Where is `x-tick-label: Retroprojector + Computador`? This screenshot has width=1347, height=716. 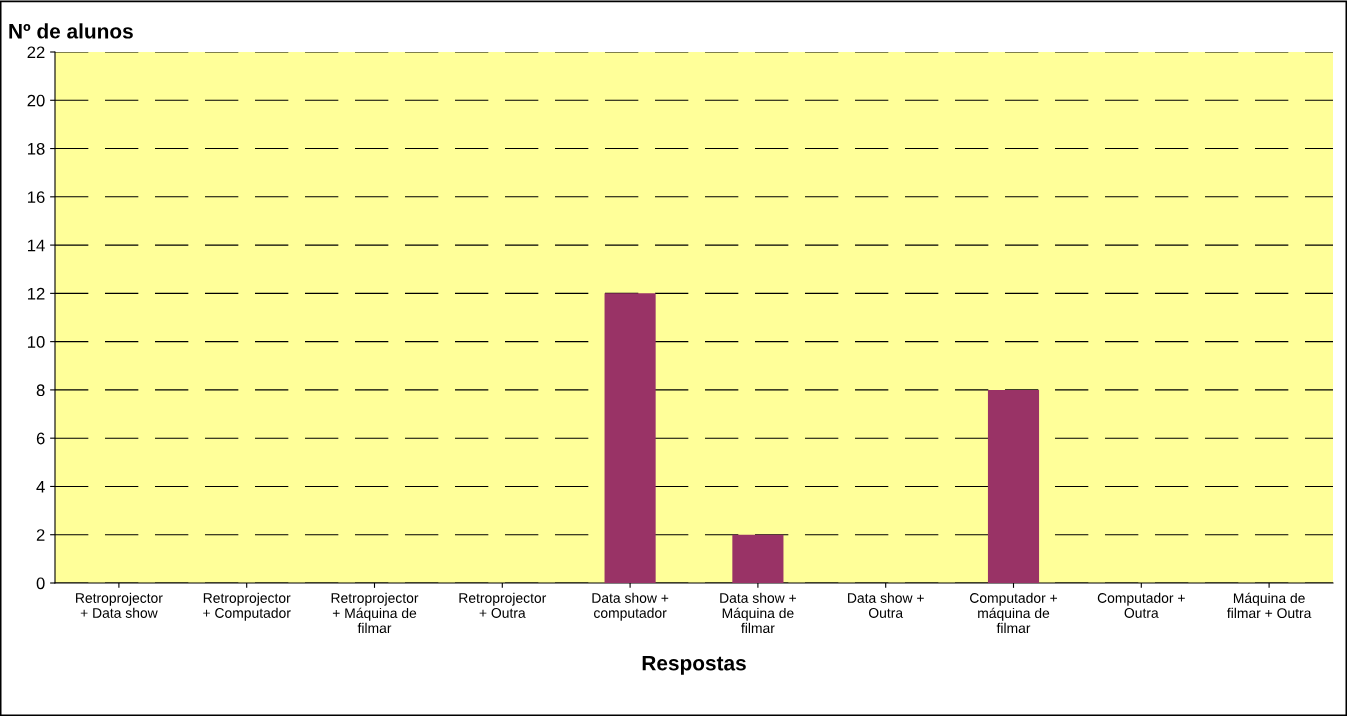 x-tick-label: Retroprojector + Computador is located at coordinates (247, 606).